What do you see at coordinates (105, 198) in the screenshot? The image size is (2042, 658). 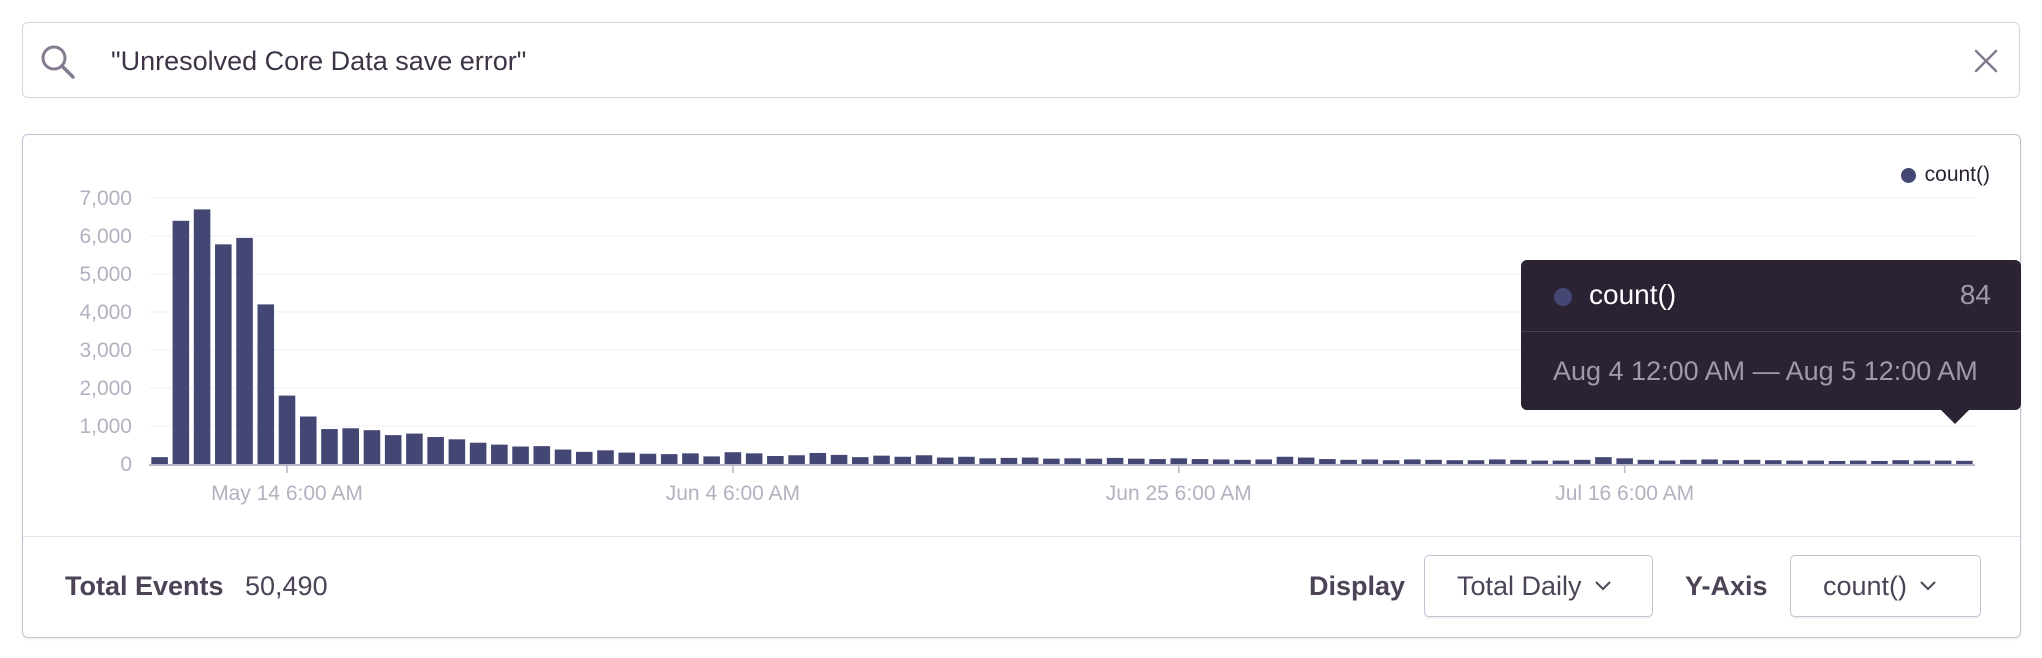 I see `y-tick-label: 7,000` at bounding box center [105, 198].